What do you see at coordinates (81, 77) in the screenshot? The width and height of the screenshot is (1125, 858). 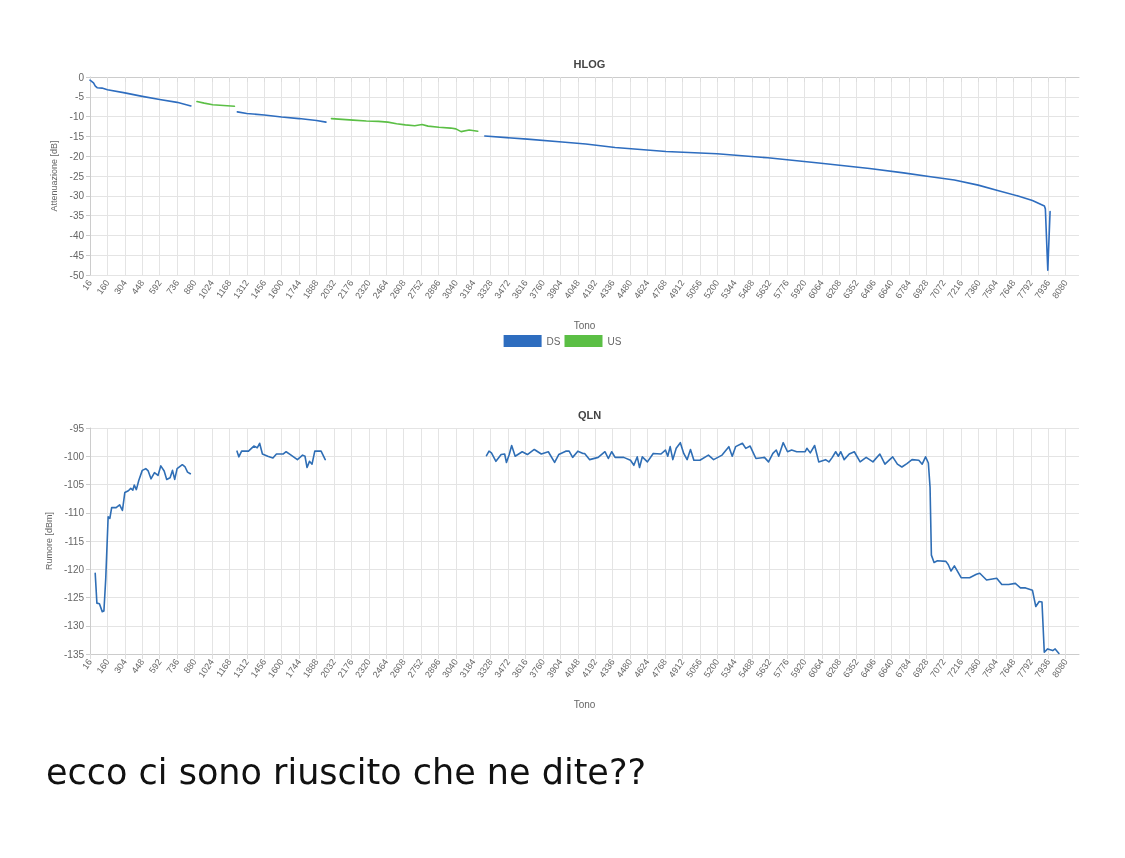 I see `y-tick-label: 0` at bounding box center [81, 77].